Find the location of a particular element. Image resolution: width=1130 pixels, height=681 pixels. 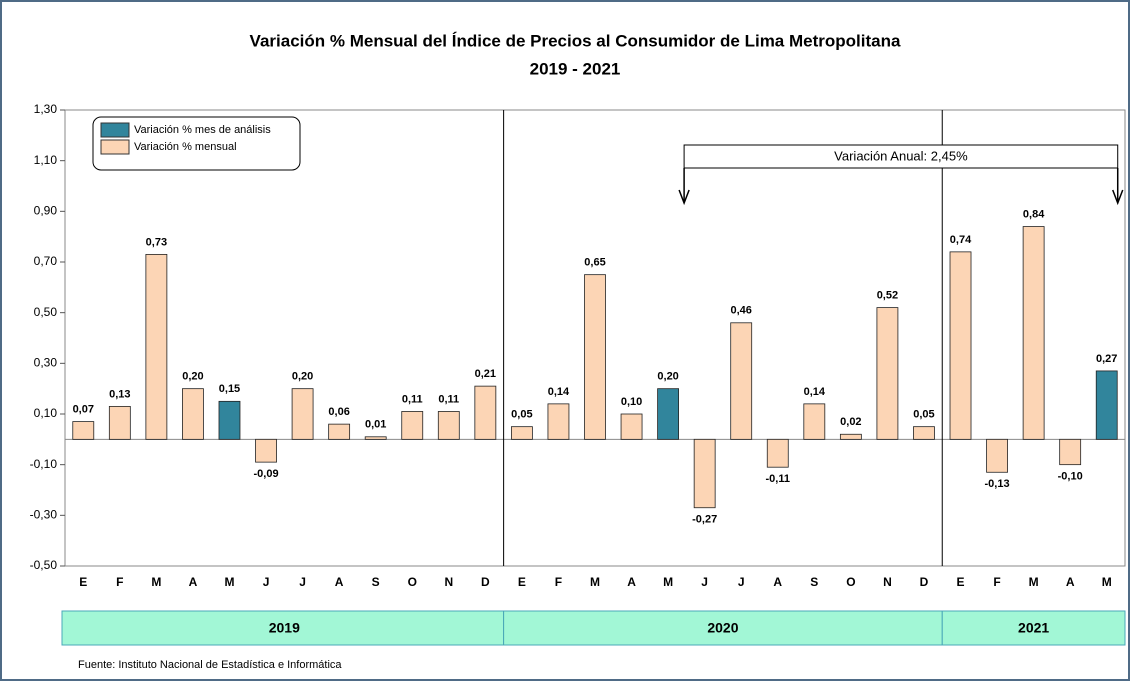

value-label: -0,10 is located at coordinates (1070, 477).